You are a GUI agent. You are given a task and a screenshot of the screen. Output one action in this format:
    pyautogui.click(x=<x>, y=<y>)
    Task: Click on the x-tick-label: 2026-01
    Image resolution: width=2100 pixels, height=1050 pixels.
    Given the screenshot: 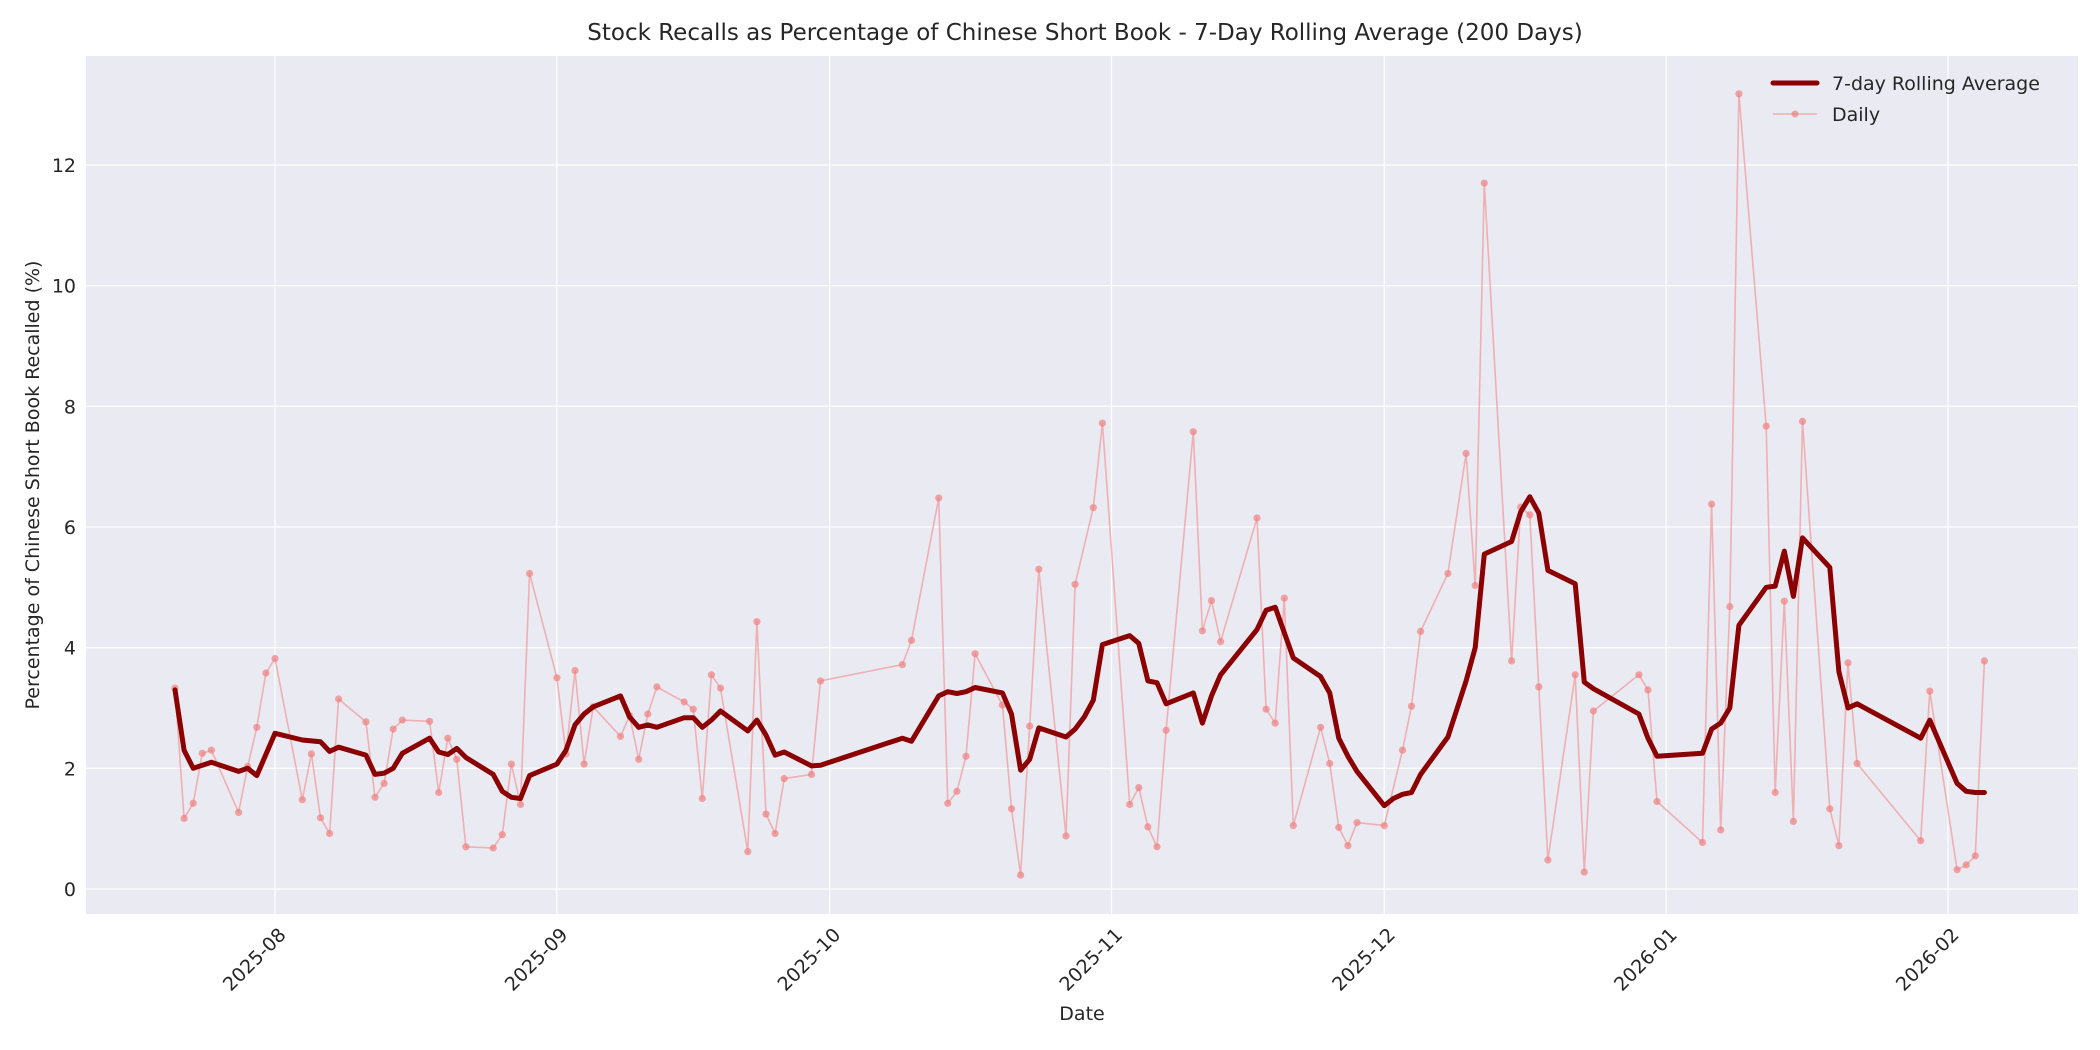 What is the action you would take?
    pyautogui.click(x=1646, y=960)
    